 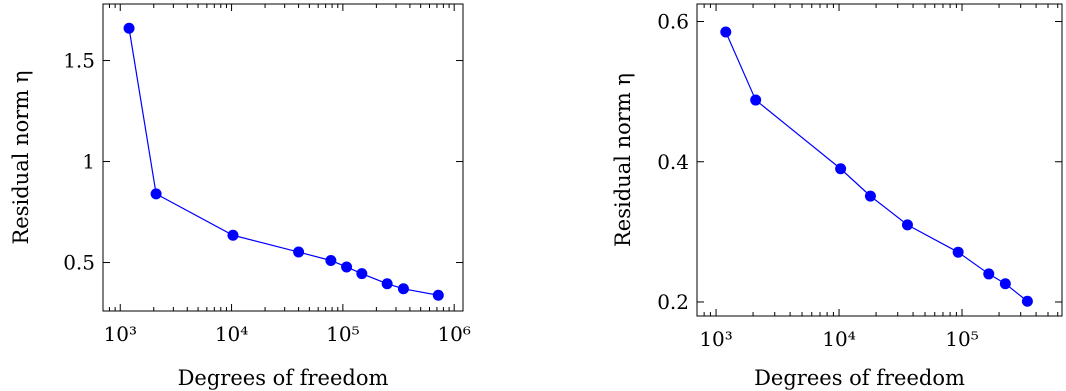 I want to click on y-tick-label: 0.6, so click(x=673, y=22).